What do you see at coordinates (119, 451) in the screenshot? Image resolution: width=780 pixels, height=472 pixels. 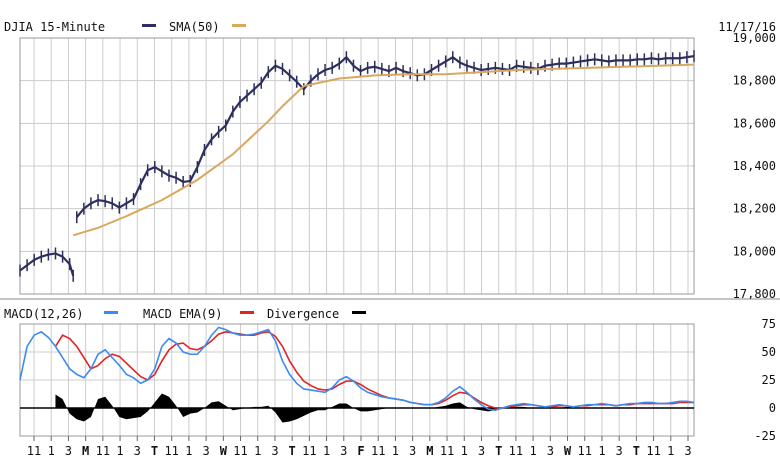 I see `x-tick-label-5: 1` at bounding box center [119, 451].